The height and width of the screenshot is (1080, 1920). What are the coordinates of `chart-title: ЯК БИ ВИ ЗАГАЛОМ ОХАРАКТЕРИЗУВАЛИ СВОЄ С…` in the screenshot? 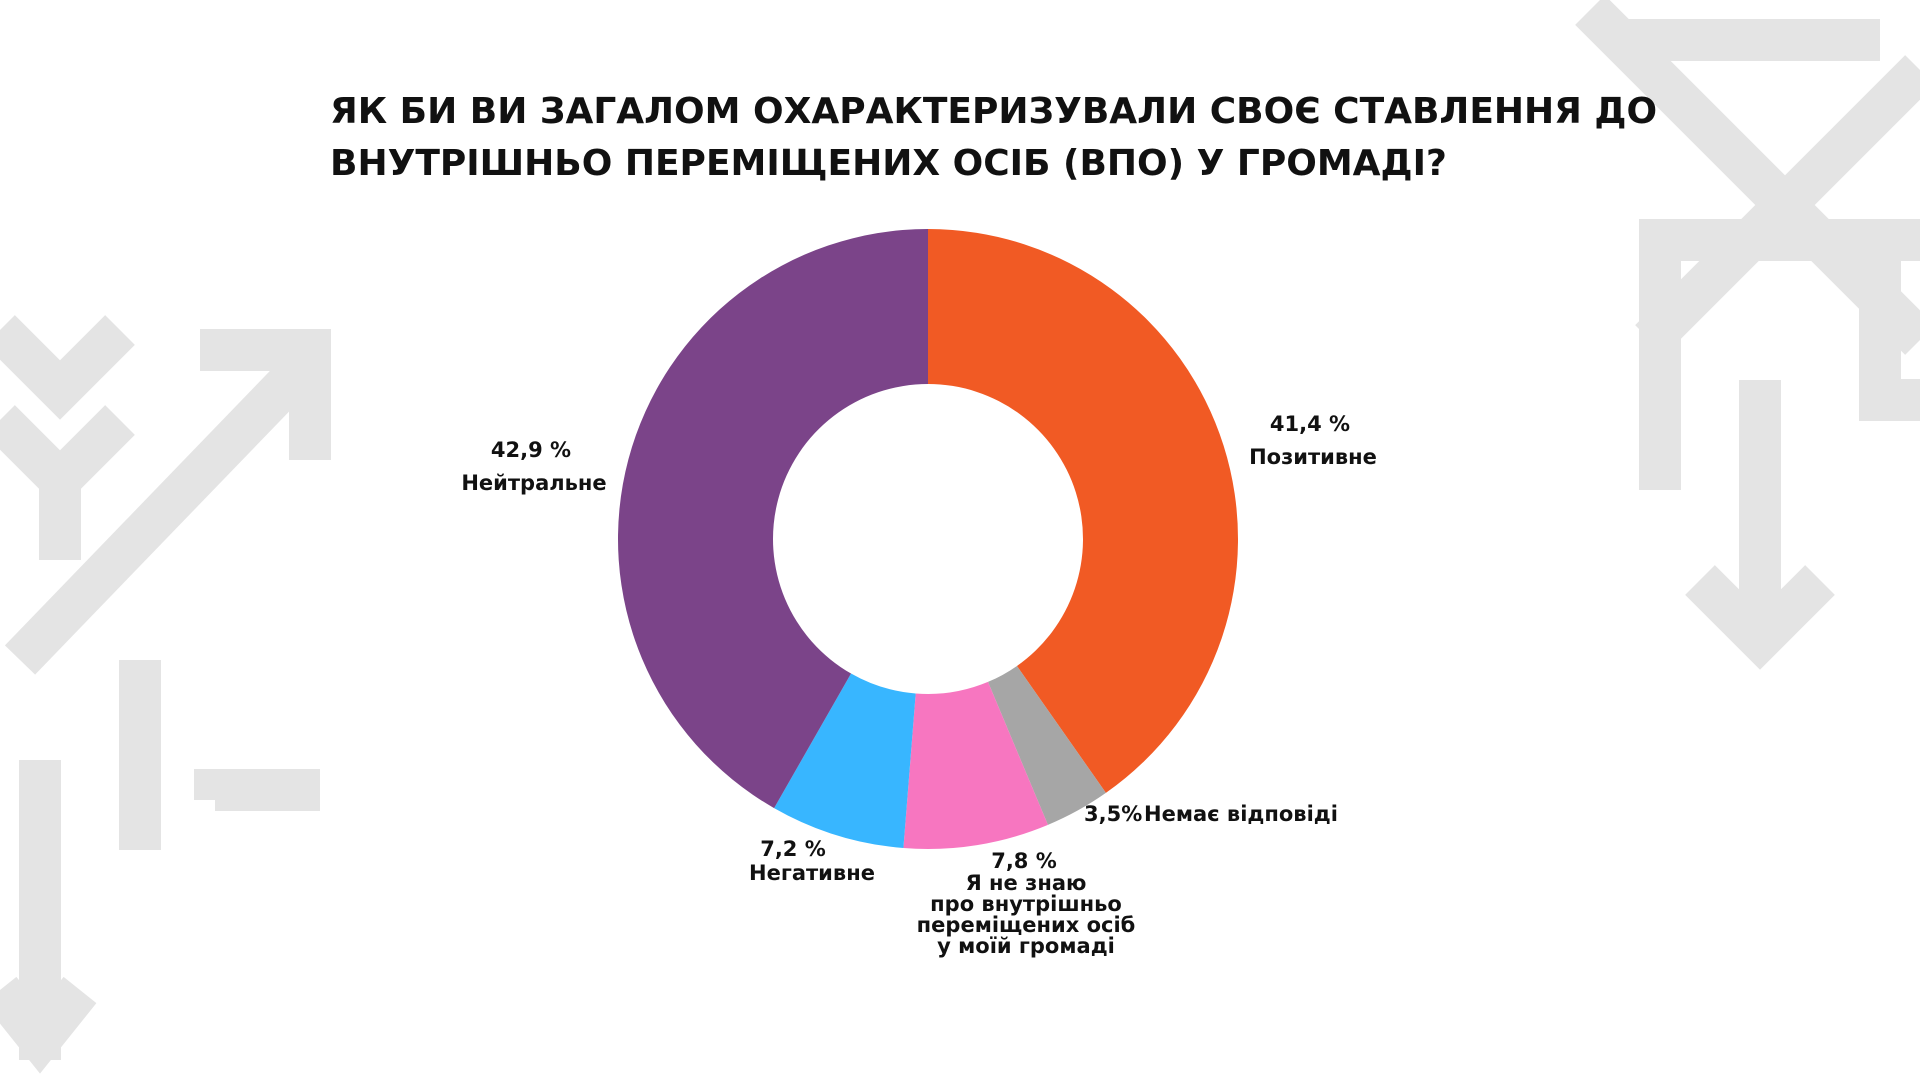 It's located at (994, 137).